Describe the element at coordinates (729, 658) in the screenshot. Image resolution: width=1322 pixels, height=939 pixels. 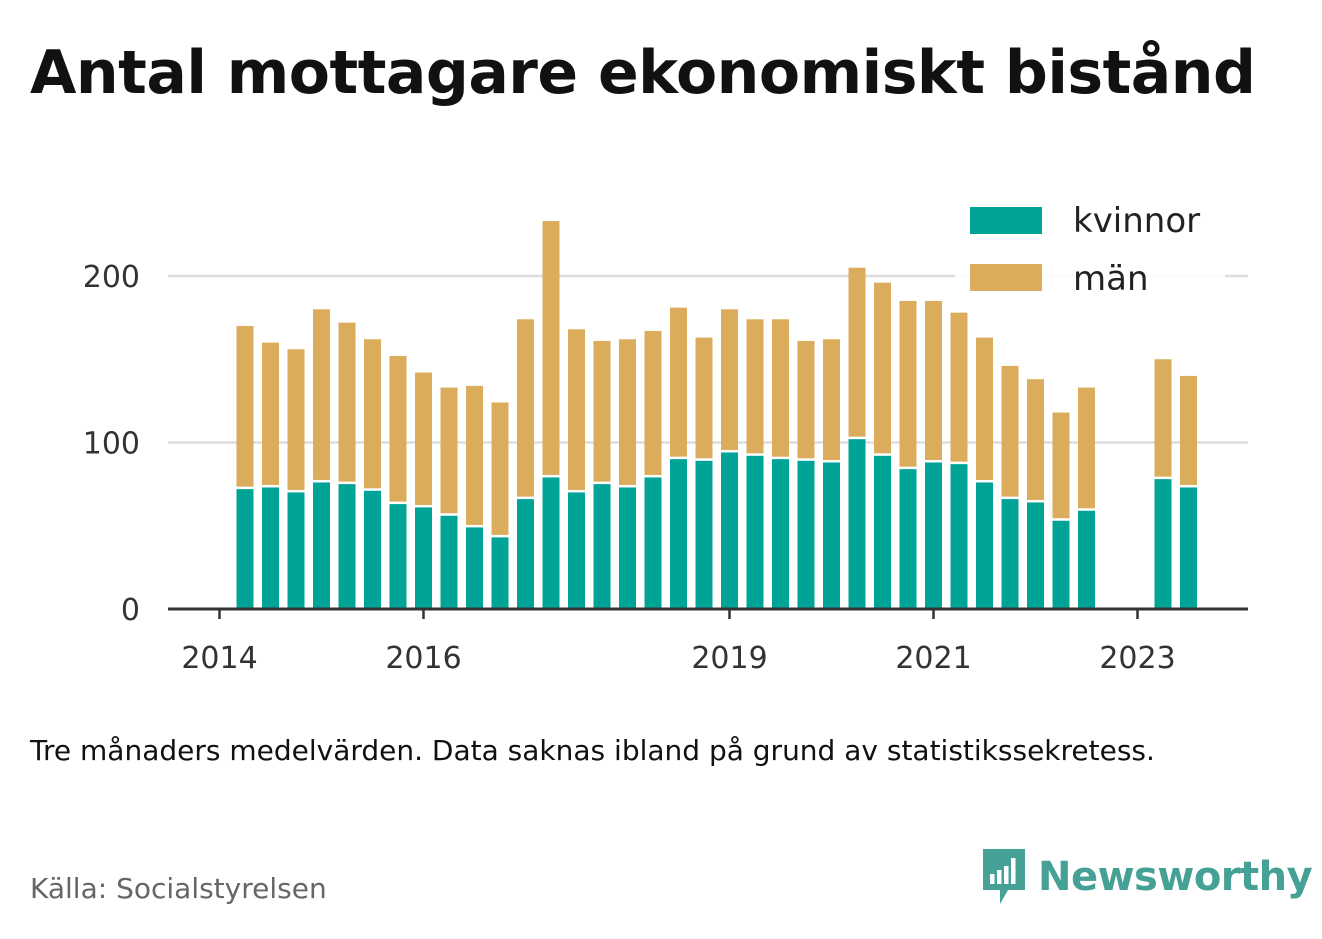
I see `x-tick-label: 2019` at that location.